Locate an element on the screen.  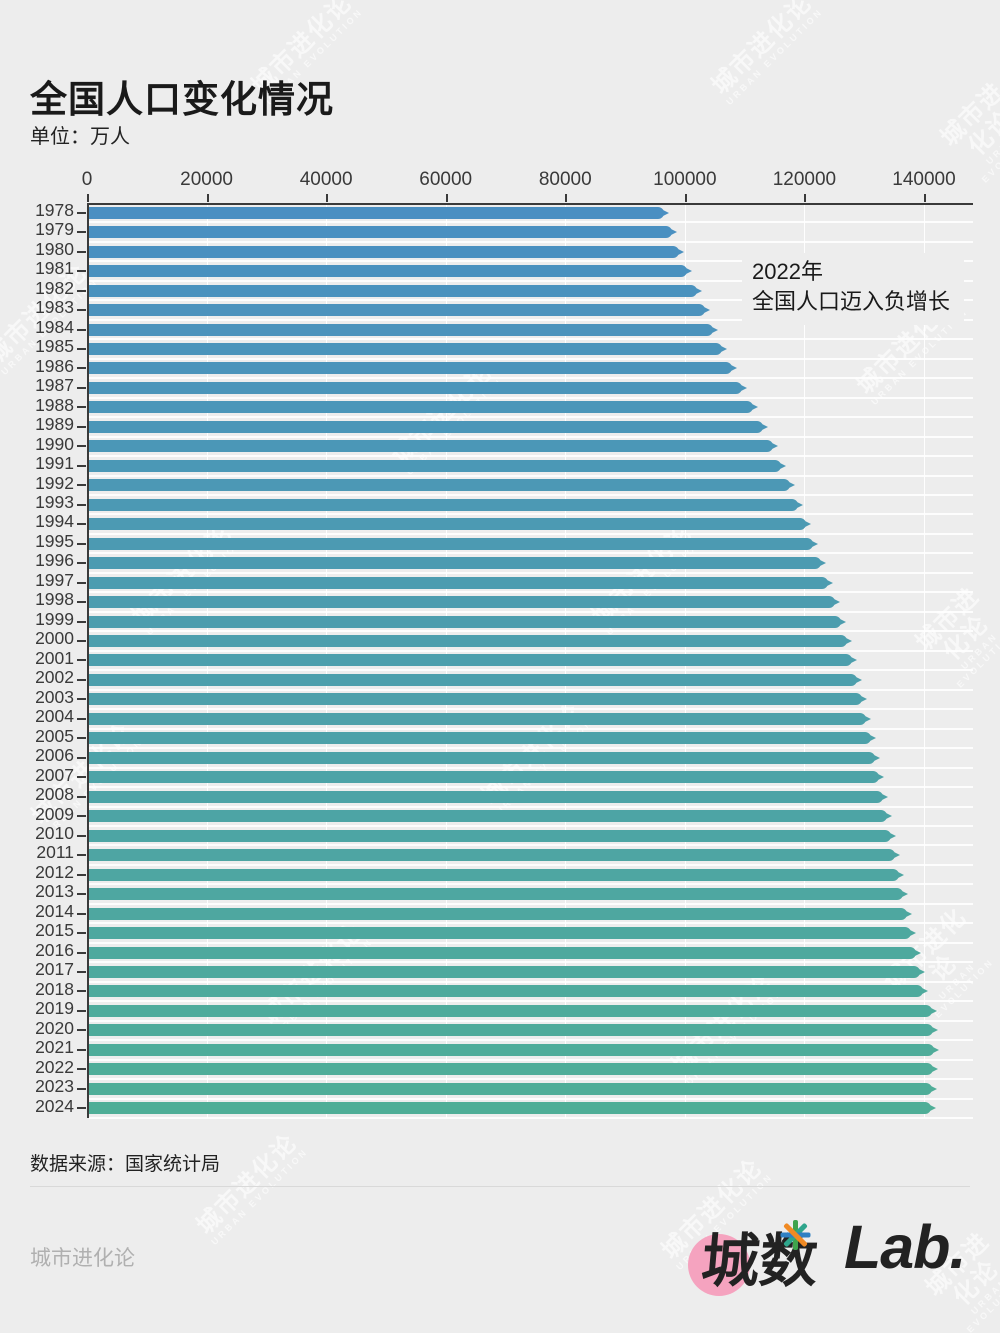
population-bar-2005 is located at coordinates (480, 738).